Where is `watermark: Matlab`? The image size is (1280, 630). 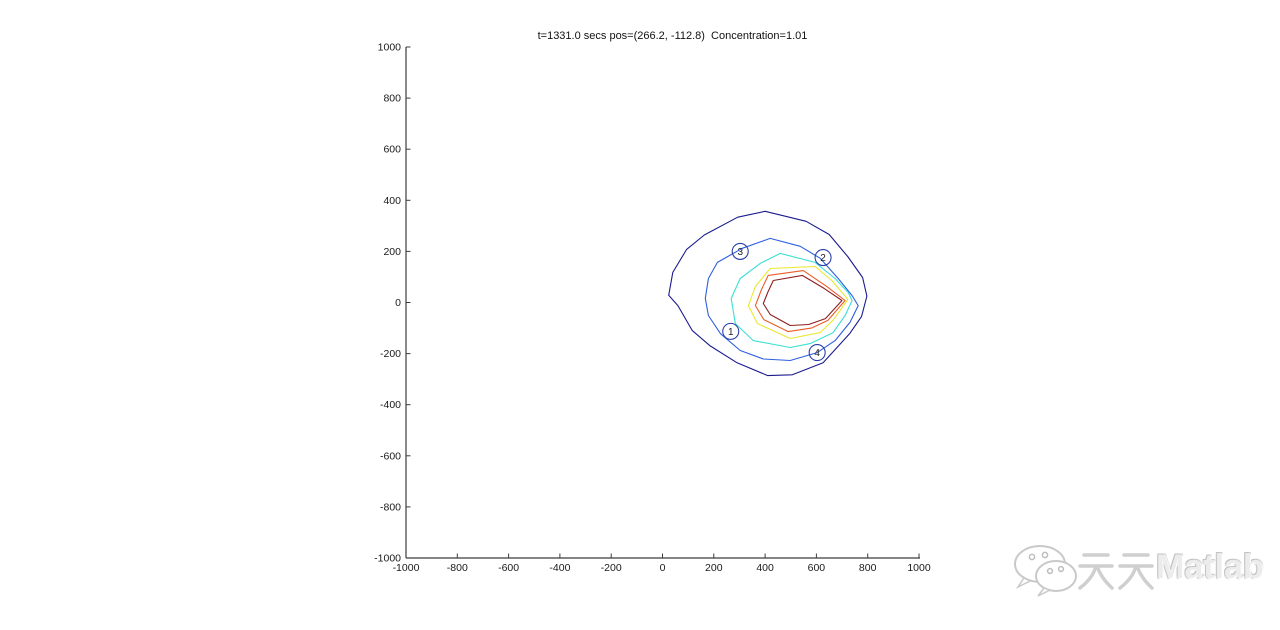
watermark: Matlab is located at coordinates (1140, 575).